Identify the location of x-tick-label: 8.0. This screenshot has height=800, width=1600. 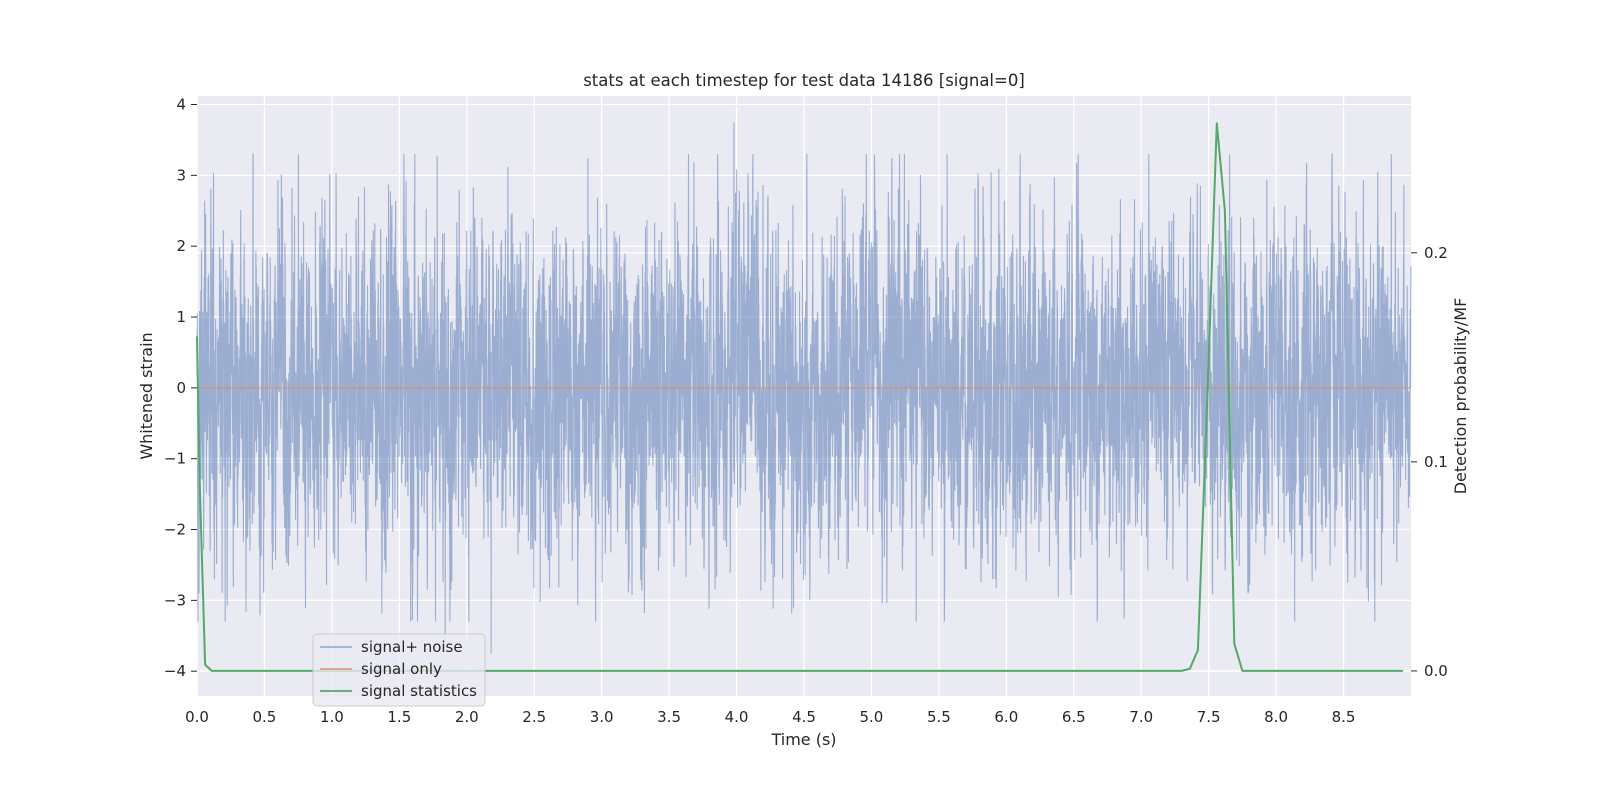
(1276, 717).